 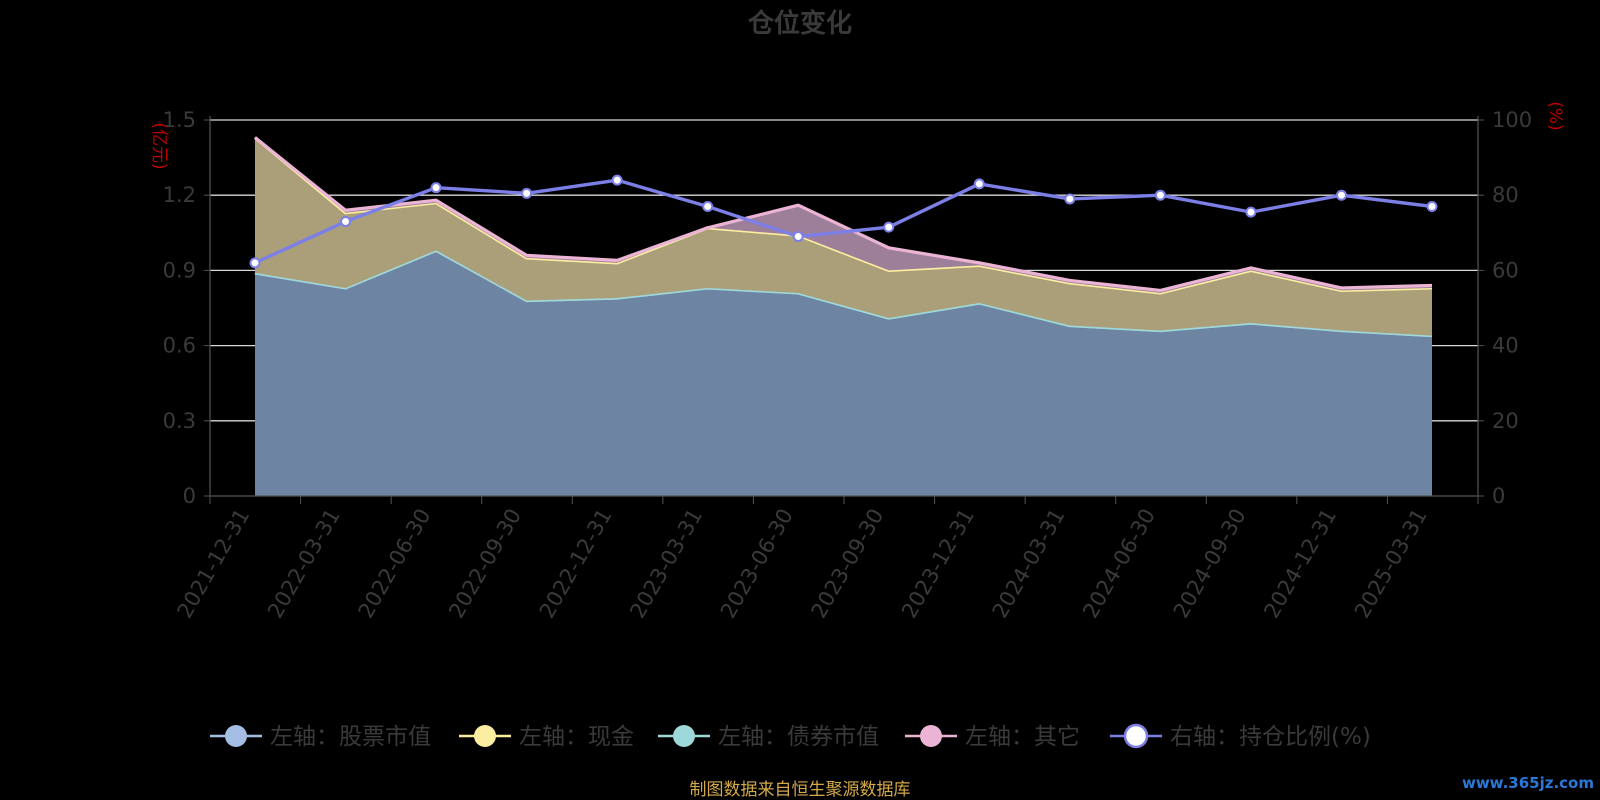 What do you see at coordinates (485, 564) in the screenshot?
I see `x-tick-label: 2022-09-30` at bounding box center [485, 564].